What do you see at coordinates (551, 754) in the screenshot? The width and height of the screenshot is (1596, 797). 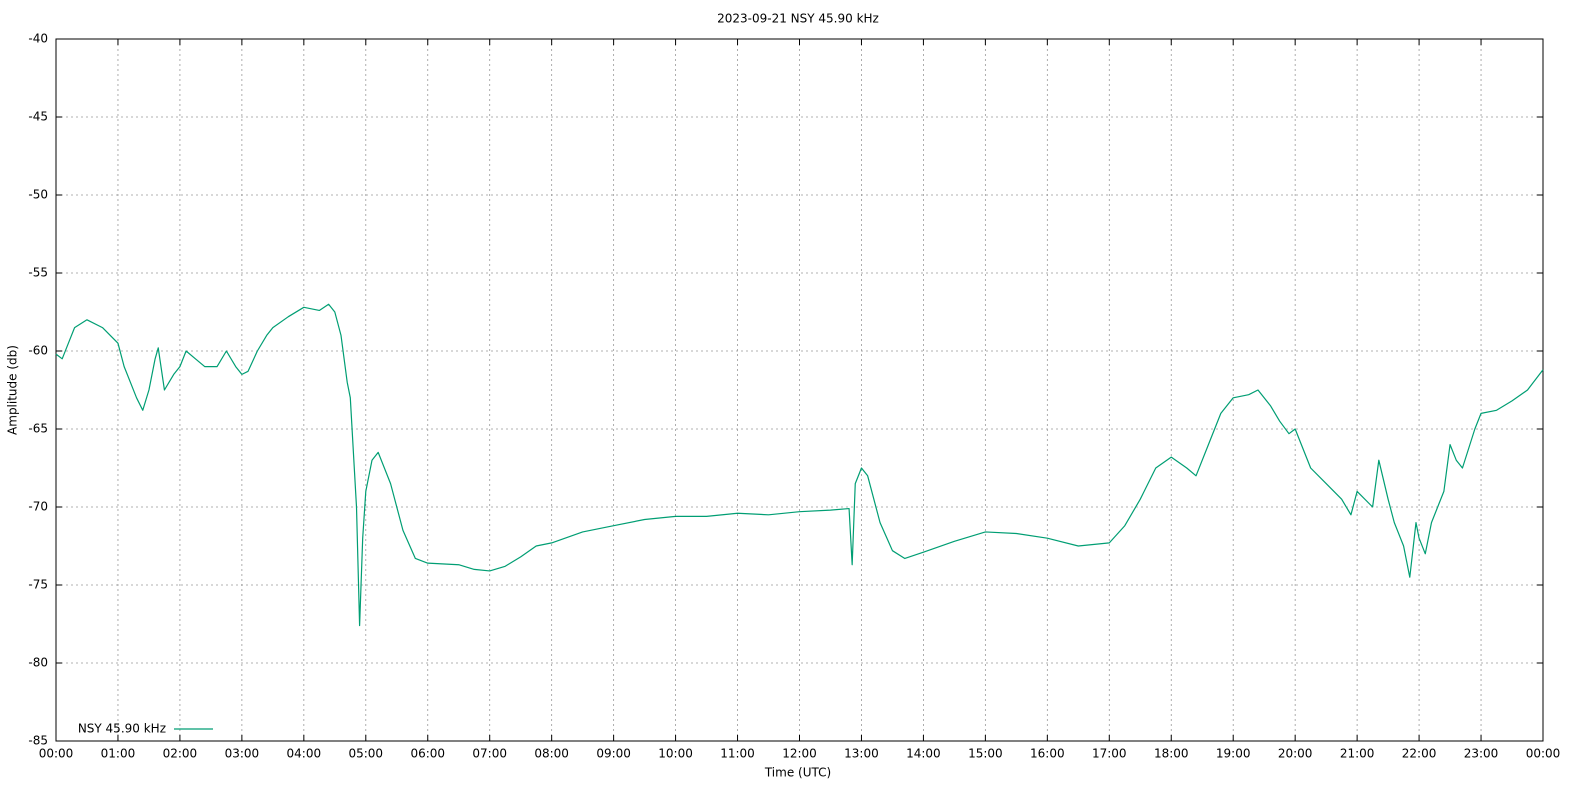 I see `x-tick-label: 08:00` at bounding box center [551, 754].